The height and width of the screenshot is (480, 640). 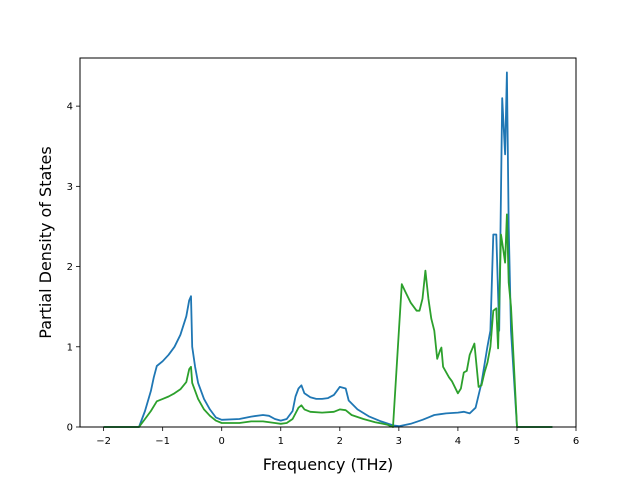 I want to click on x-axis-label: Frequency (THz), so click(x=328, y=464).